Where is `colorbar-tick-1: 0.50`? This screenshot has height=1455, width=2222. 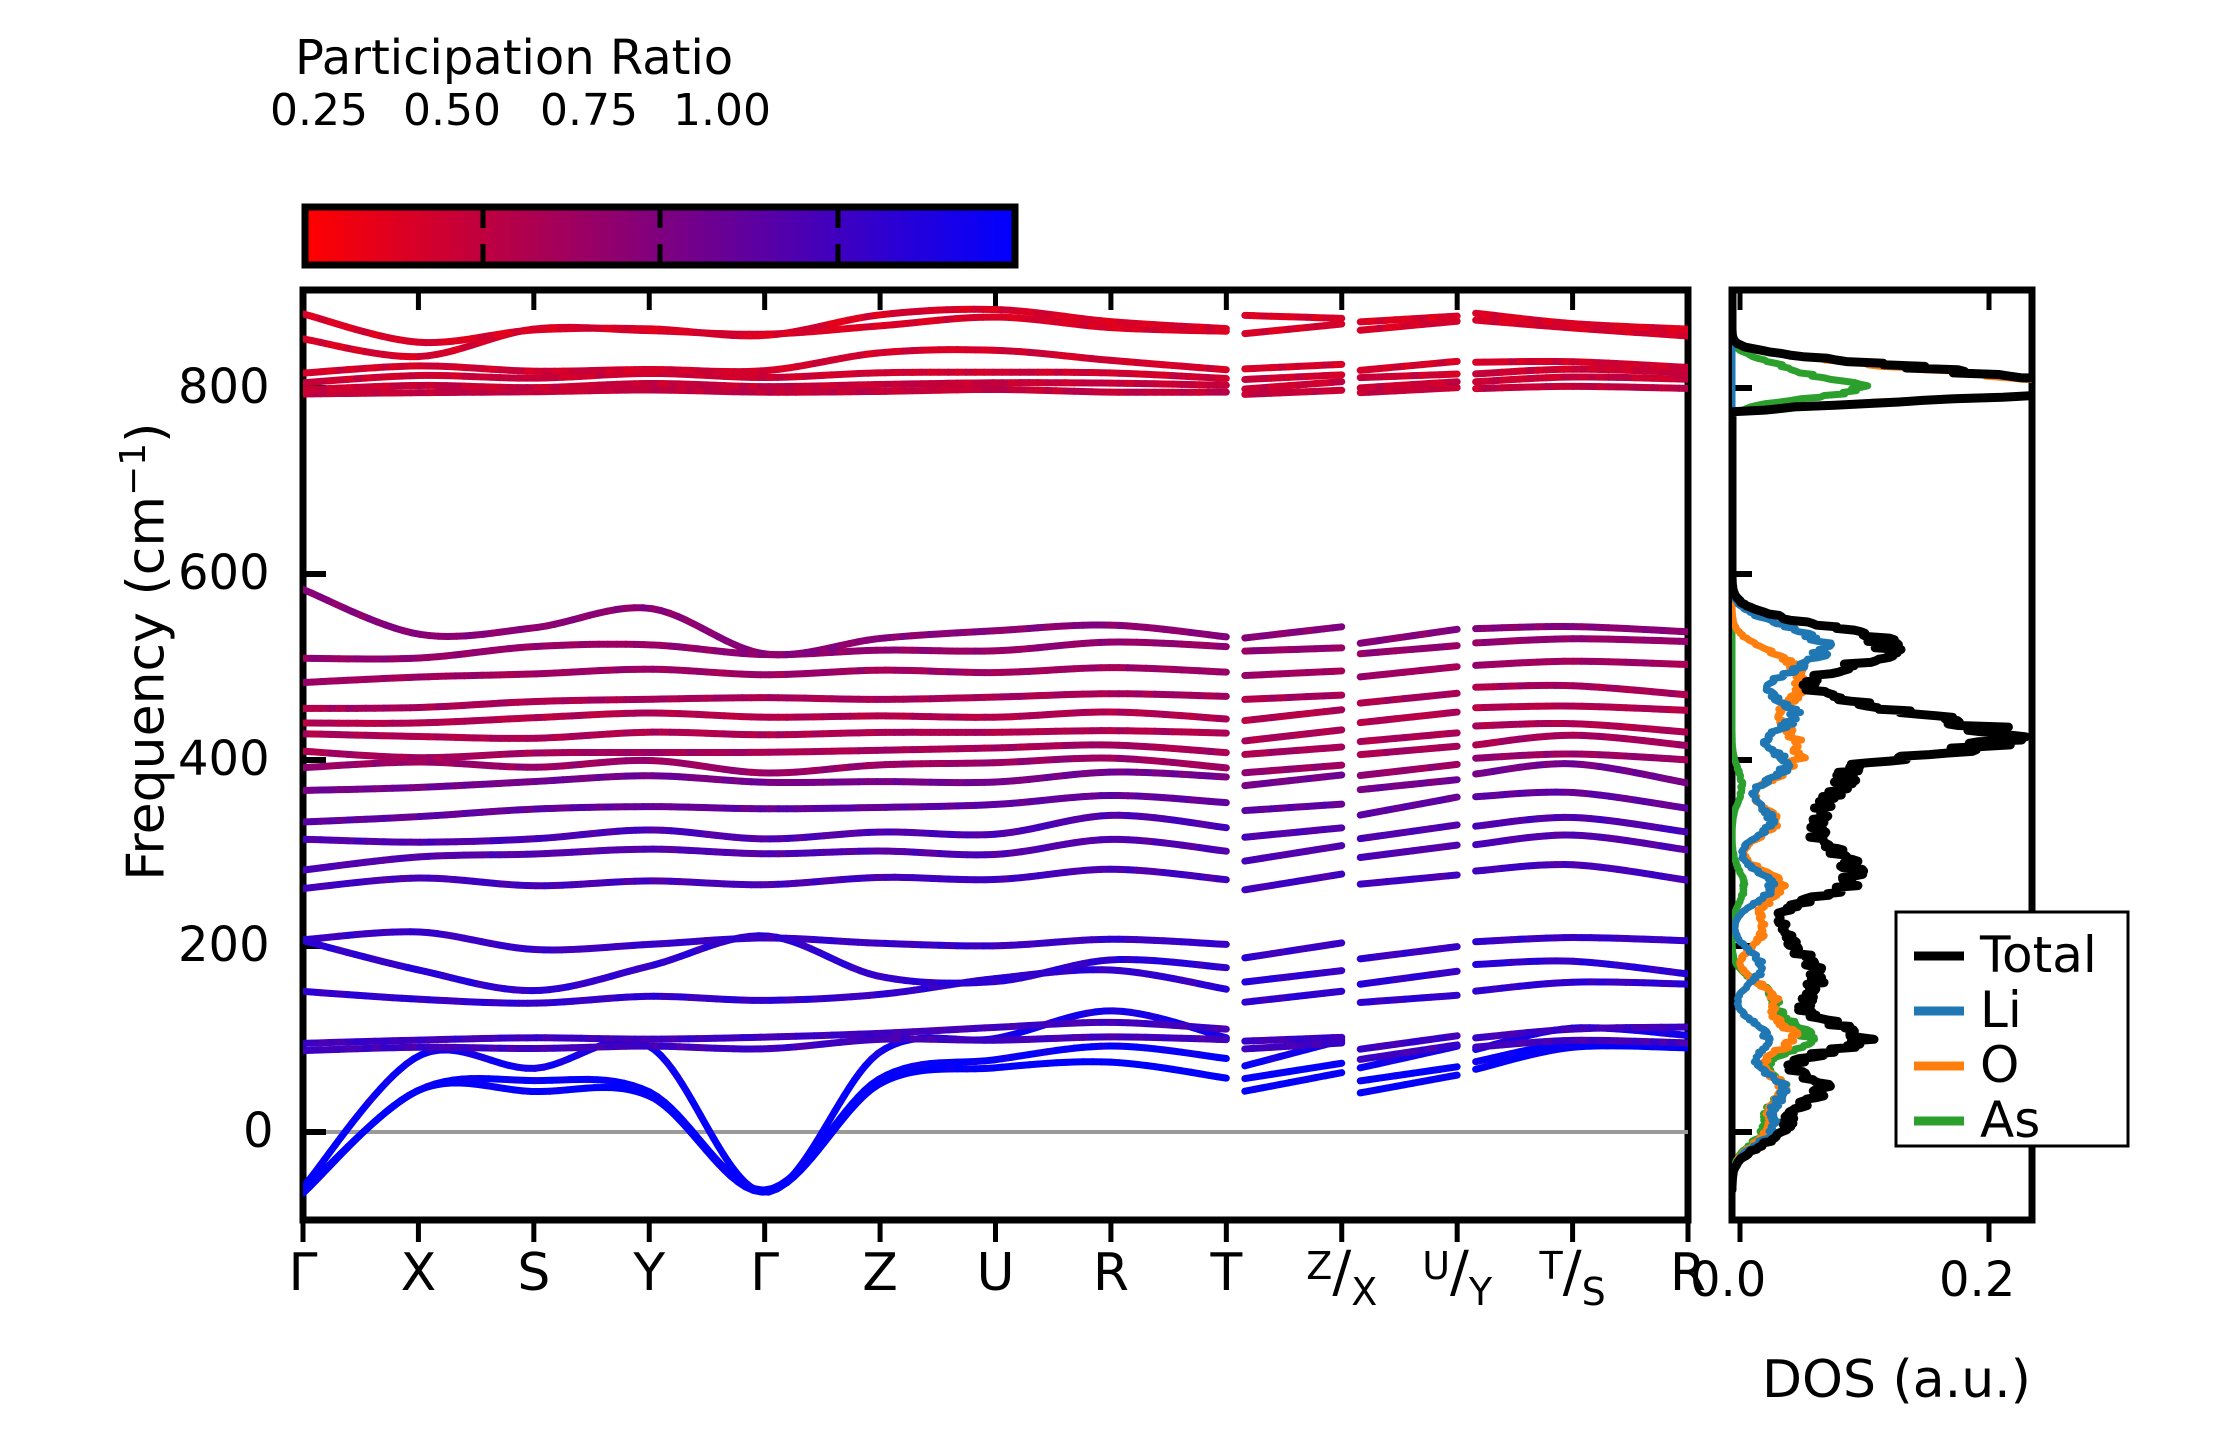 colorbar-tick-1: 0.50 is located at coordinates (452, 110).